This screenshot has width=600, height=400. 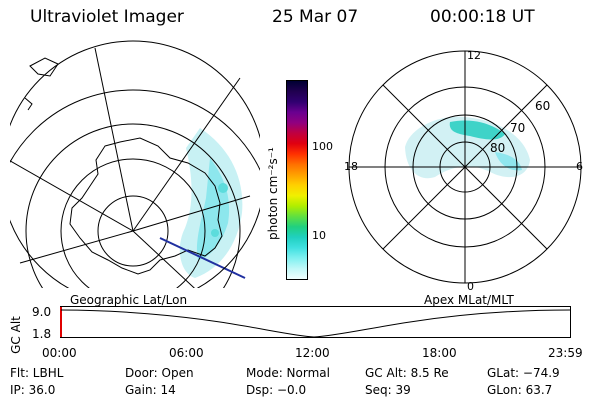 What do you see at coordinates (351, 166) in the screenshot?
I see `mlt-label-18: 18` at bounding box center [351, 166].